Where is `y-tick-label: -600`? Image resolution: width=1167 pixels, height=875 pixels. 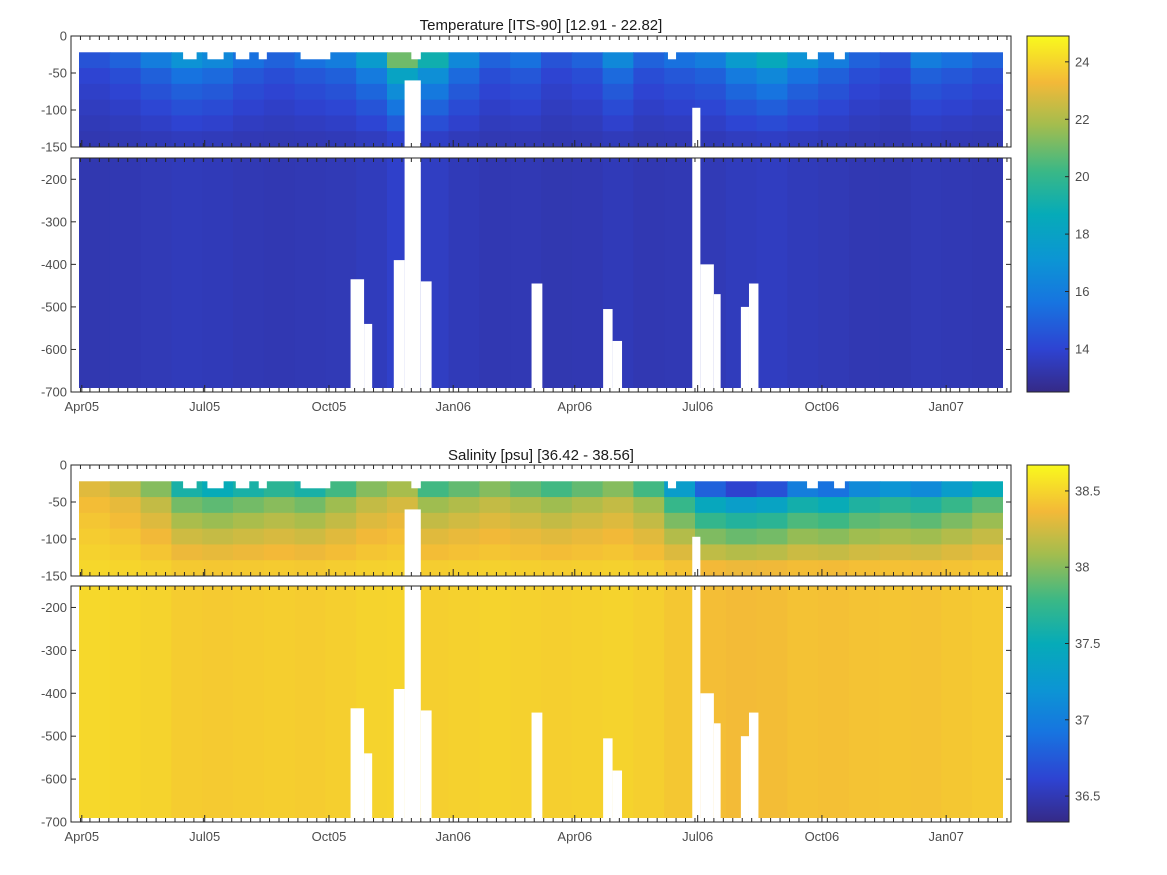 y-tick-label: -600 is located at coordinates (54, 349).